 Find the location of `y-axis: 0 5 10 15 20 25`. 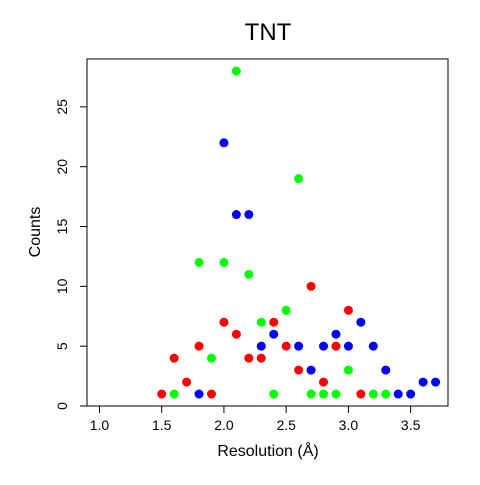

y-axis: 0 5 10 15 20 25 is located at coordinates (70, 254).